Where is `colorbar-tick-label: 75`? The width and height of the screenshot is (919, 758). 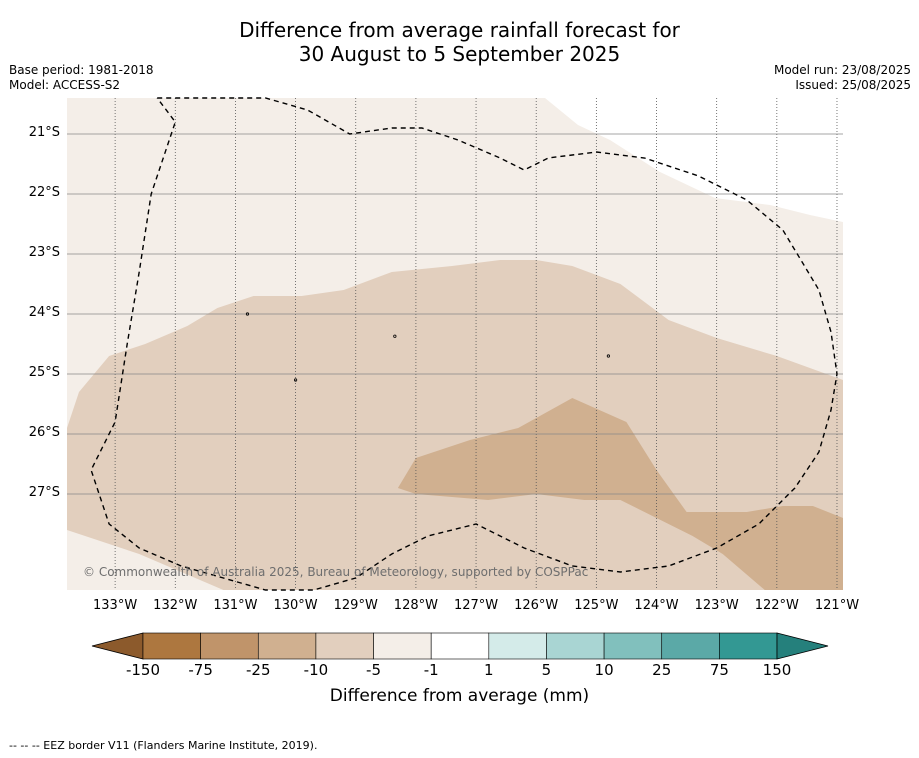 colorbar-tick-label: 75 is located at coordinates (719, 670).